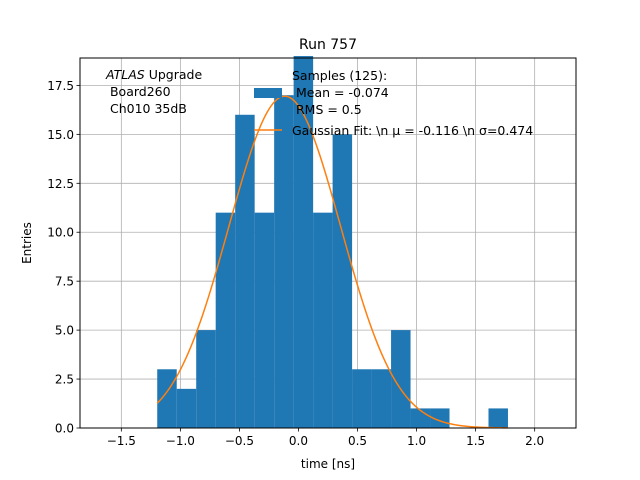  What do you see at coordinates (64, 282) in the screenshot?
I see `y-tick-label: 7.5` at bounding box center [64, 282].